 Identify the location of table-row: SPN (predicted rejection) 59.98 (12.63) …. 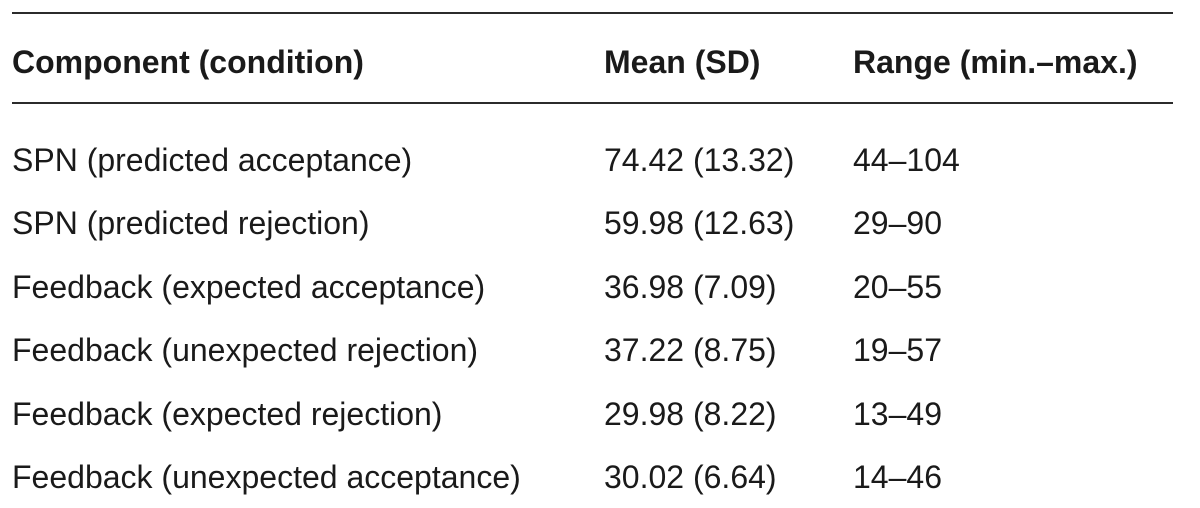
(600, 223).